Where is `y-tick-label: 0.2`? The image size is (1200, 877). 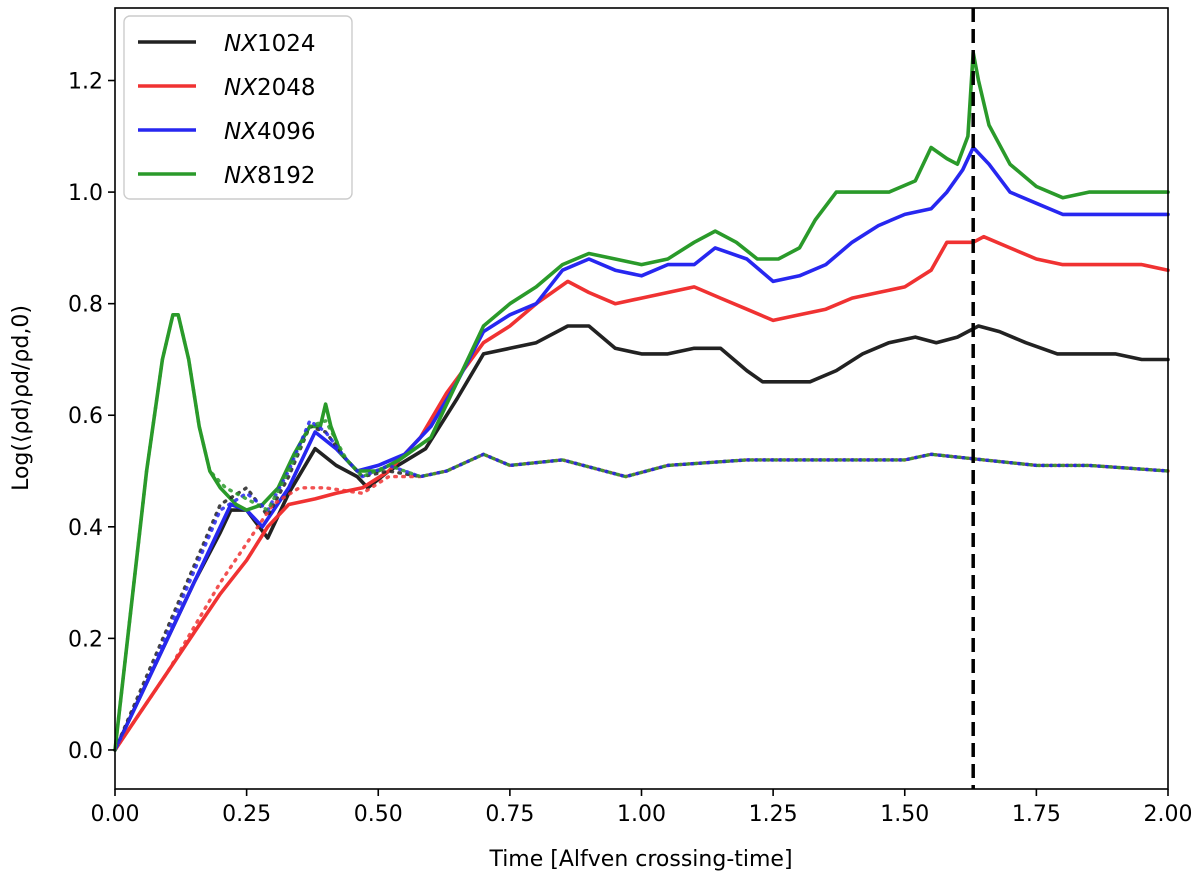 y-tick-label: 0.2 is located at coordinates (85, 639).